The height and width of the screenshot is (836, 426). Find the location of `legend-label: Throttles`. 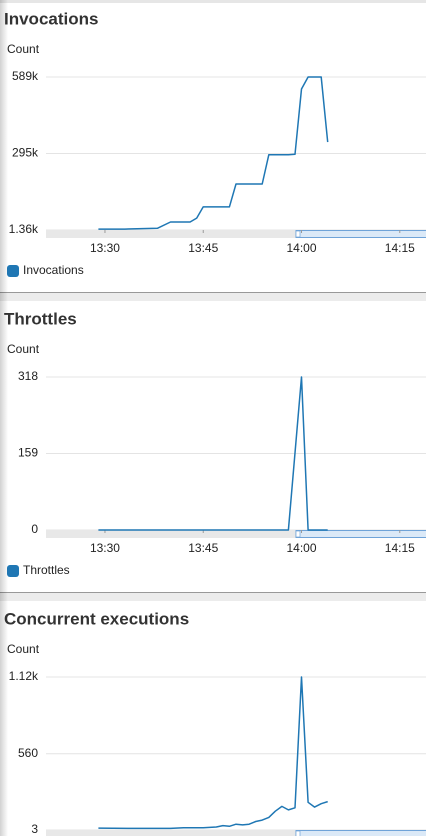

legend-label: Throttles is located at coordinates (46, 570).